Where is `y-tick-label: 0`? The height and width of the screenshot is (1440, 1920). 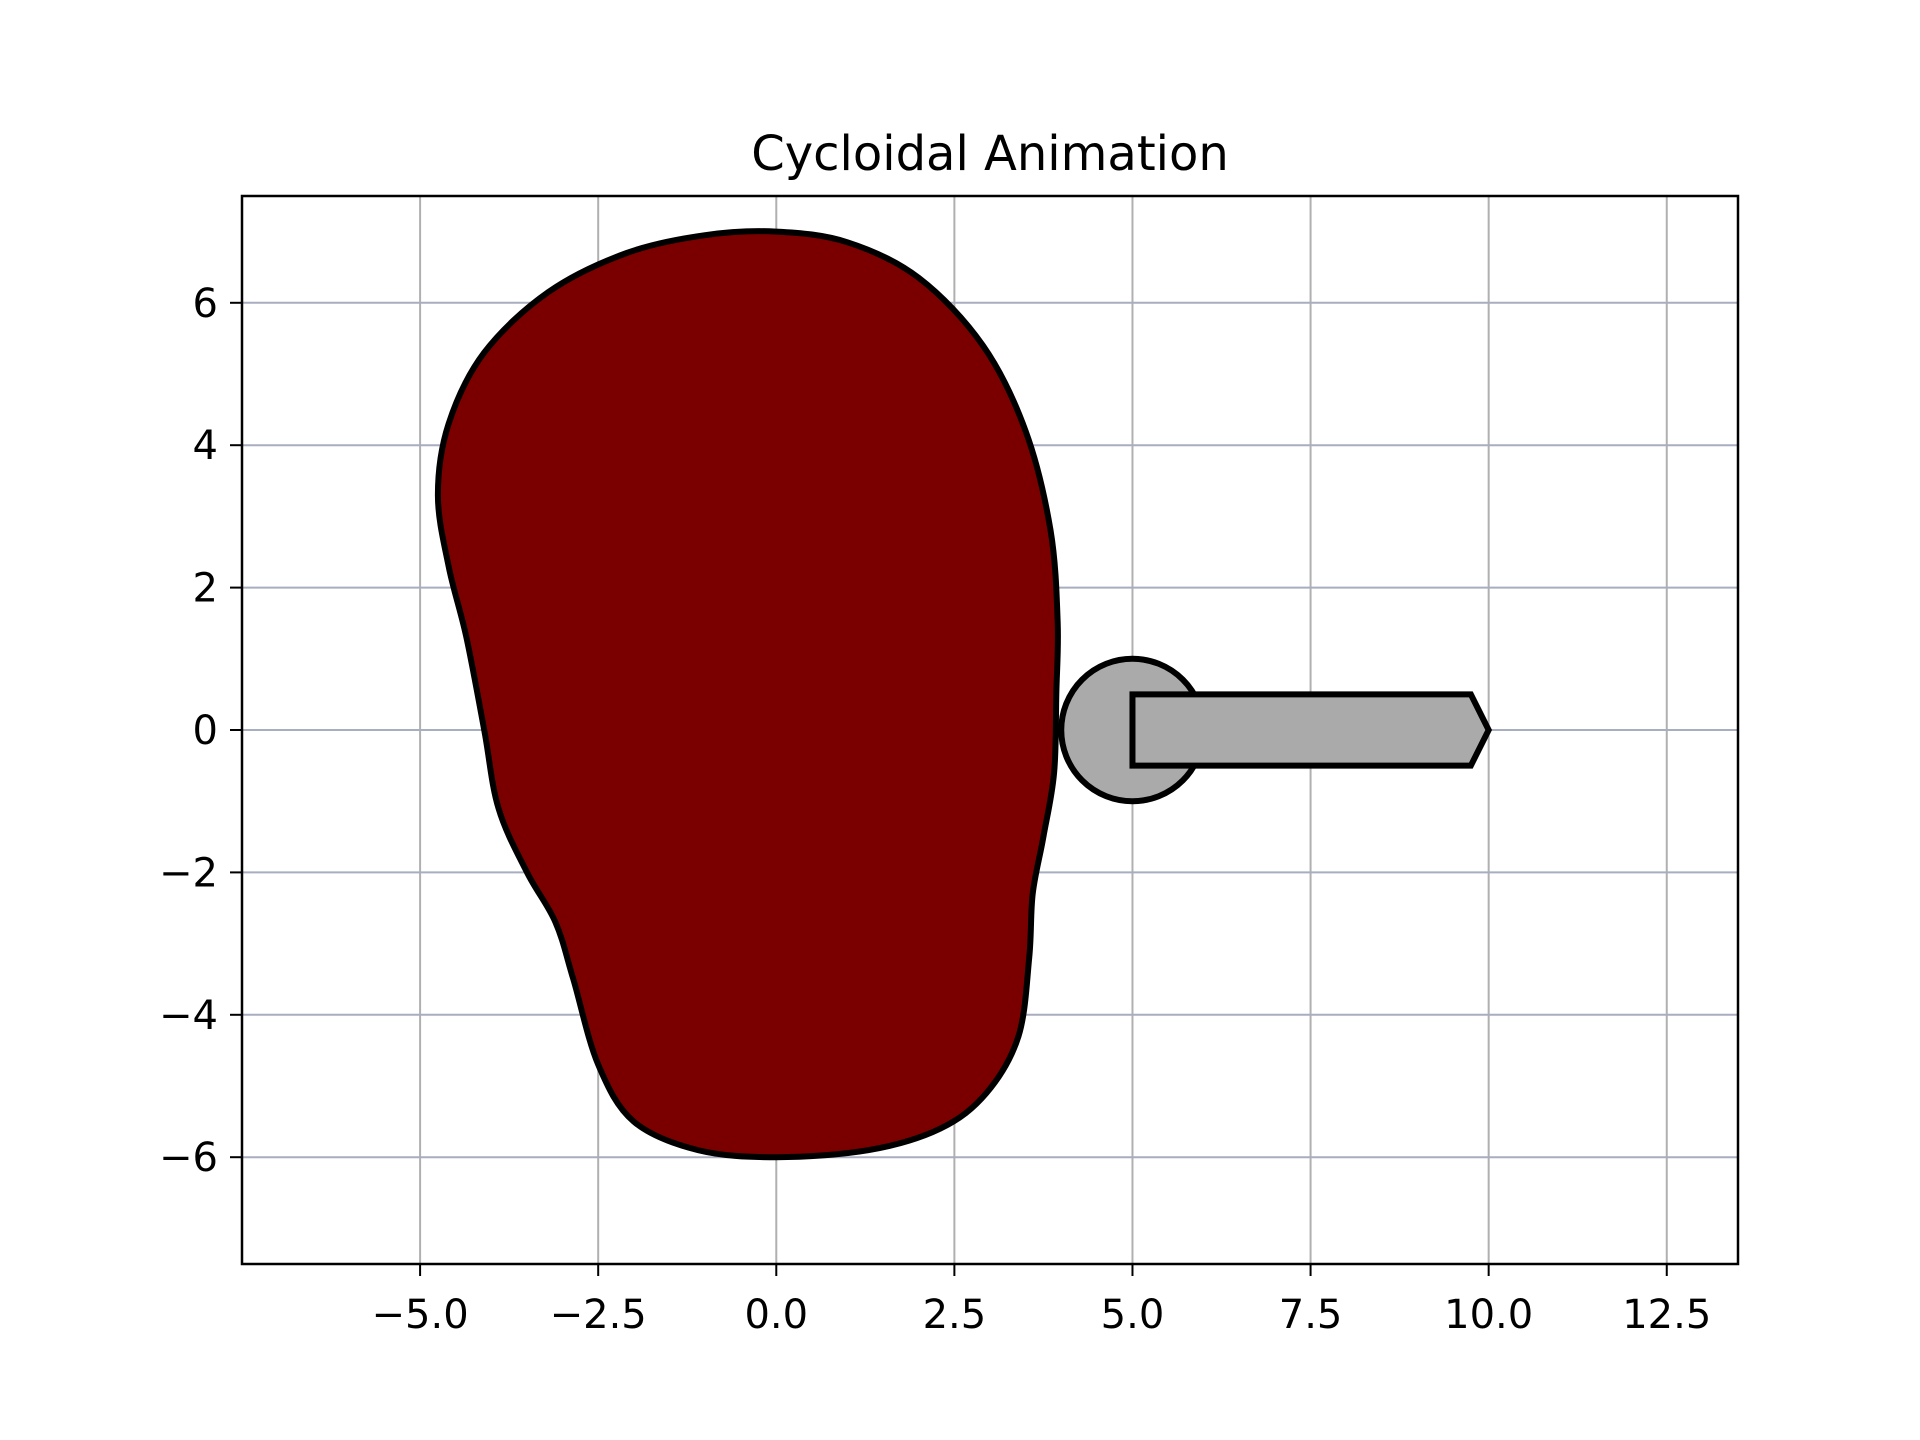
y-tick-label: 0 is located at coordinates (205, 731).